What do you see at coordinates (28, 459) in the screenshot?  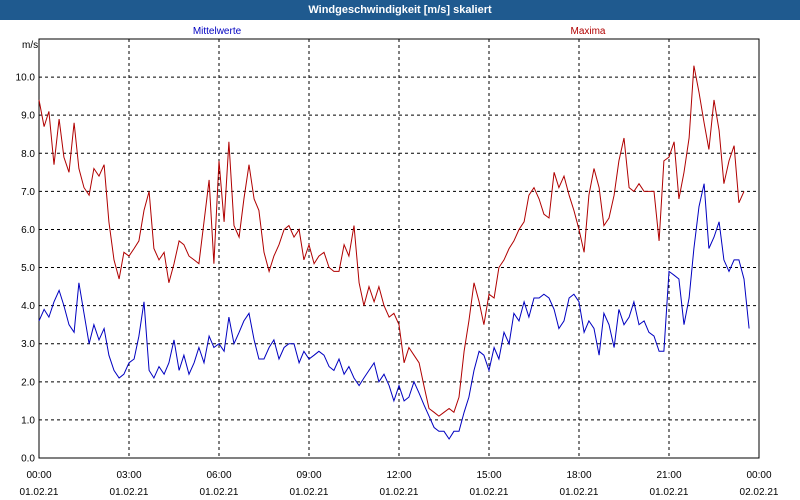 I see `y-tick-label: 0.0` at bounding box center [28, 459].